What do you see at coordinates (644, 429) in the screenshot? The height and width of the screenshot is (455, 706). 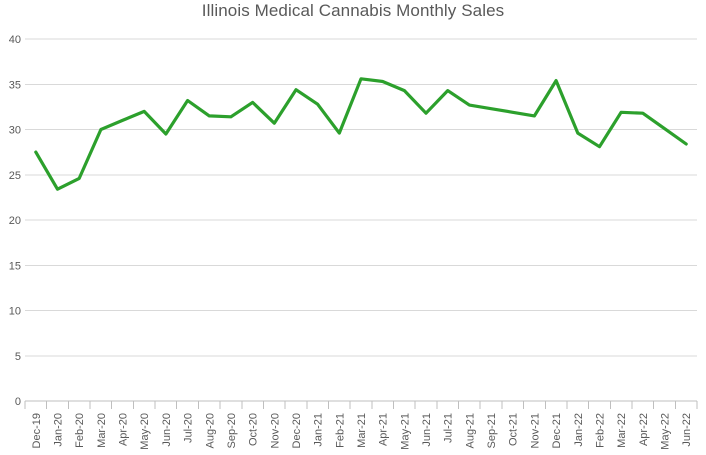 I see `svg-text: Apr-22` at bounding box center [644, 429].